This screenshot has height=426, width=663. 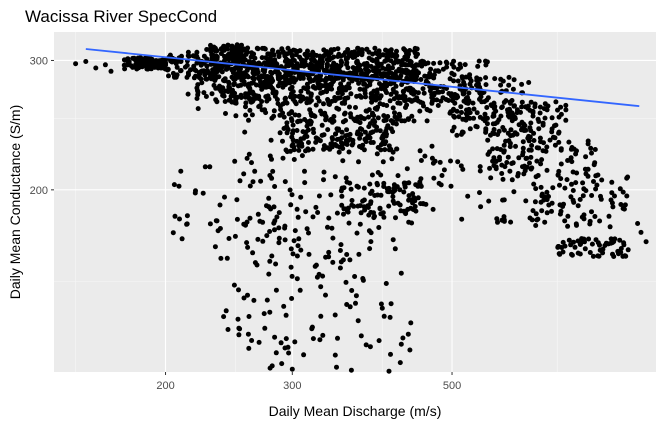 What do you see at coordinates (362, 78) in the screenshot?
I see `trend-line` at bounding box center [362, 78].